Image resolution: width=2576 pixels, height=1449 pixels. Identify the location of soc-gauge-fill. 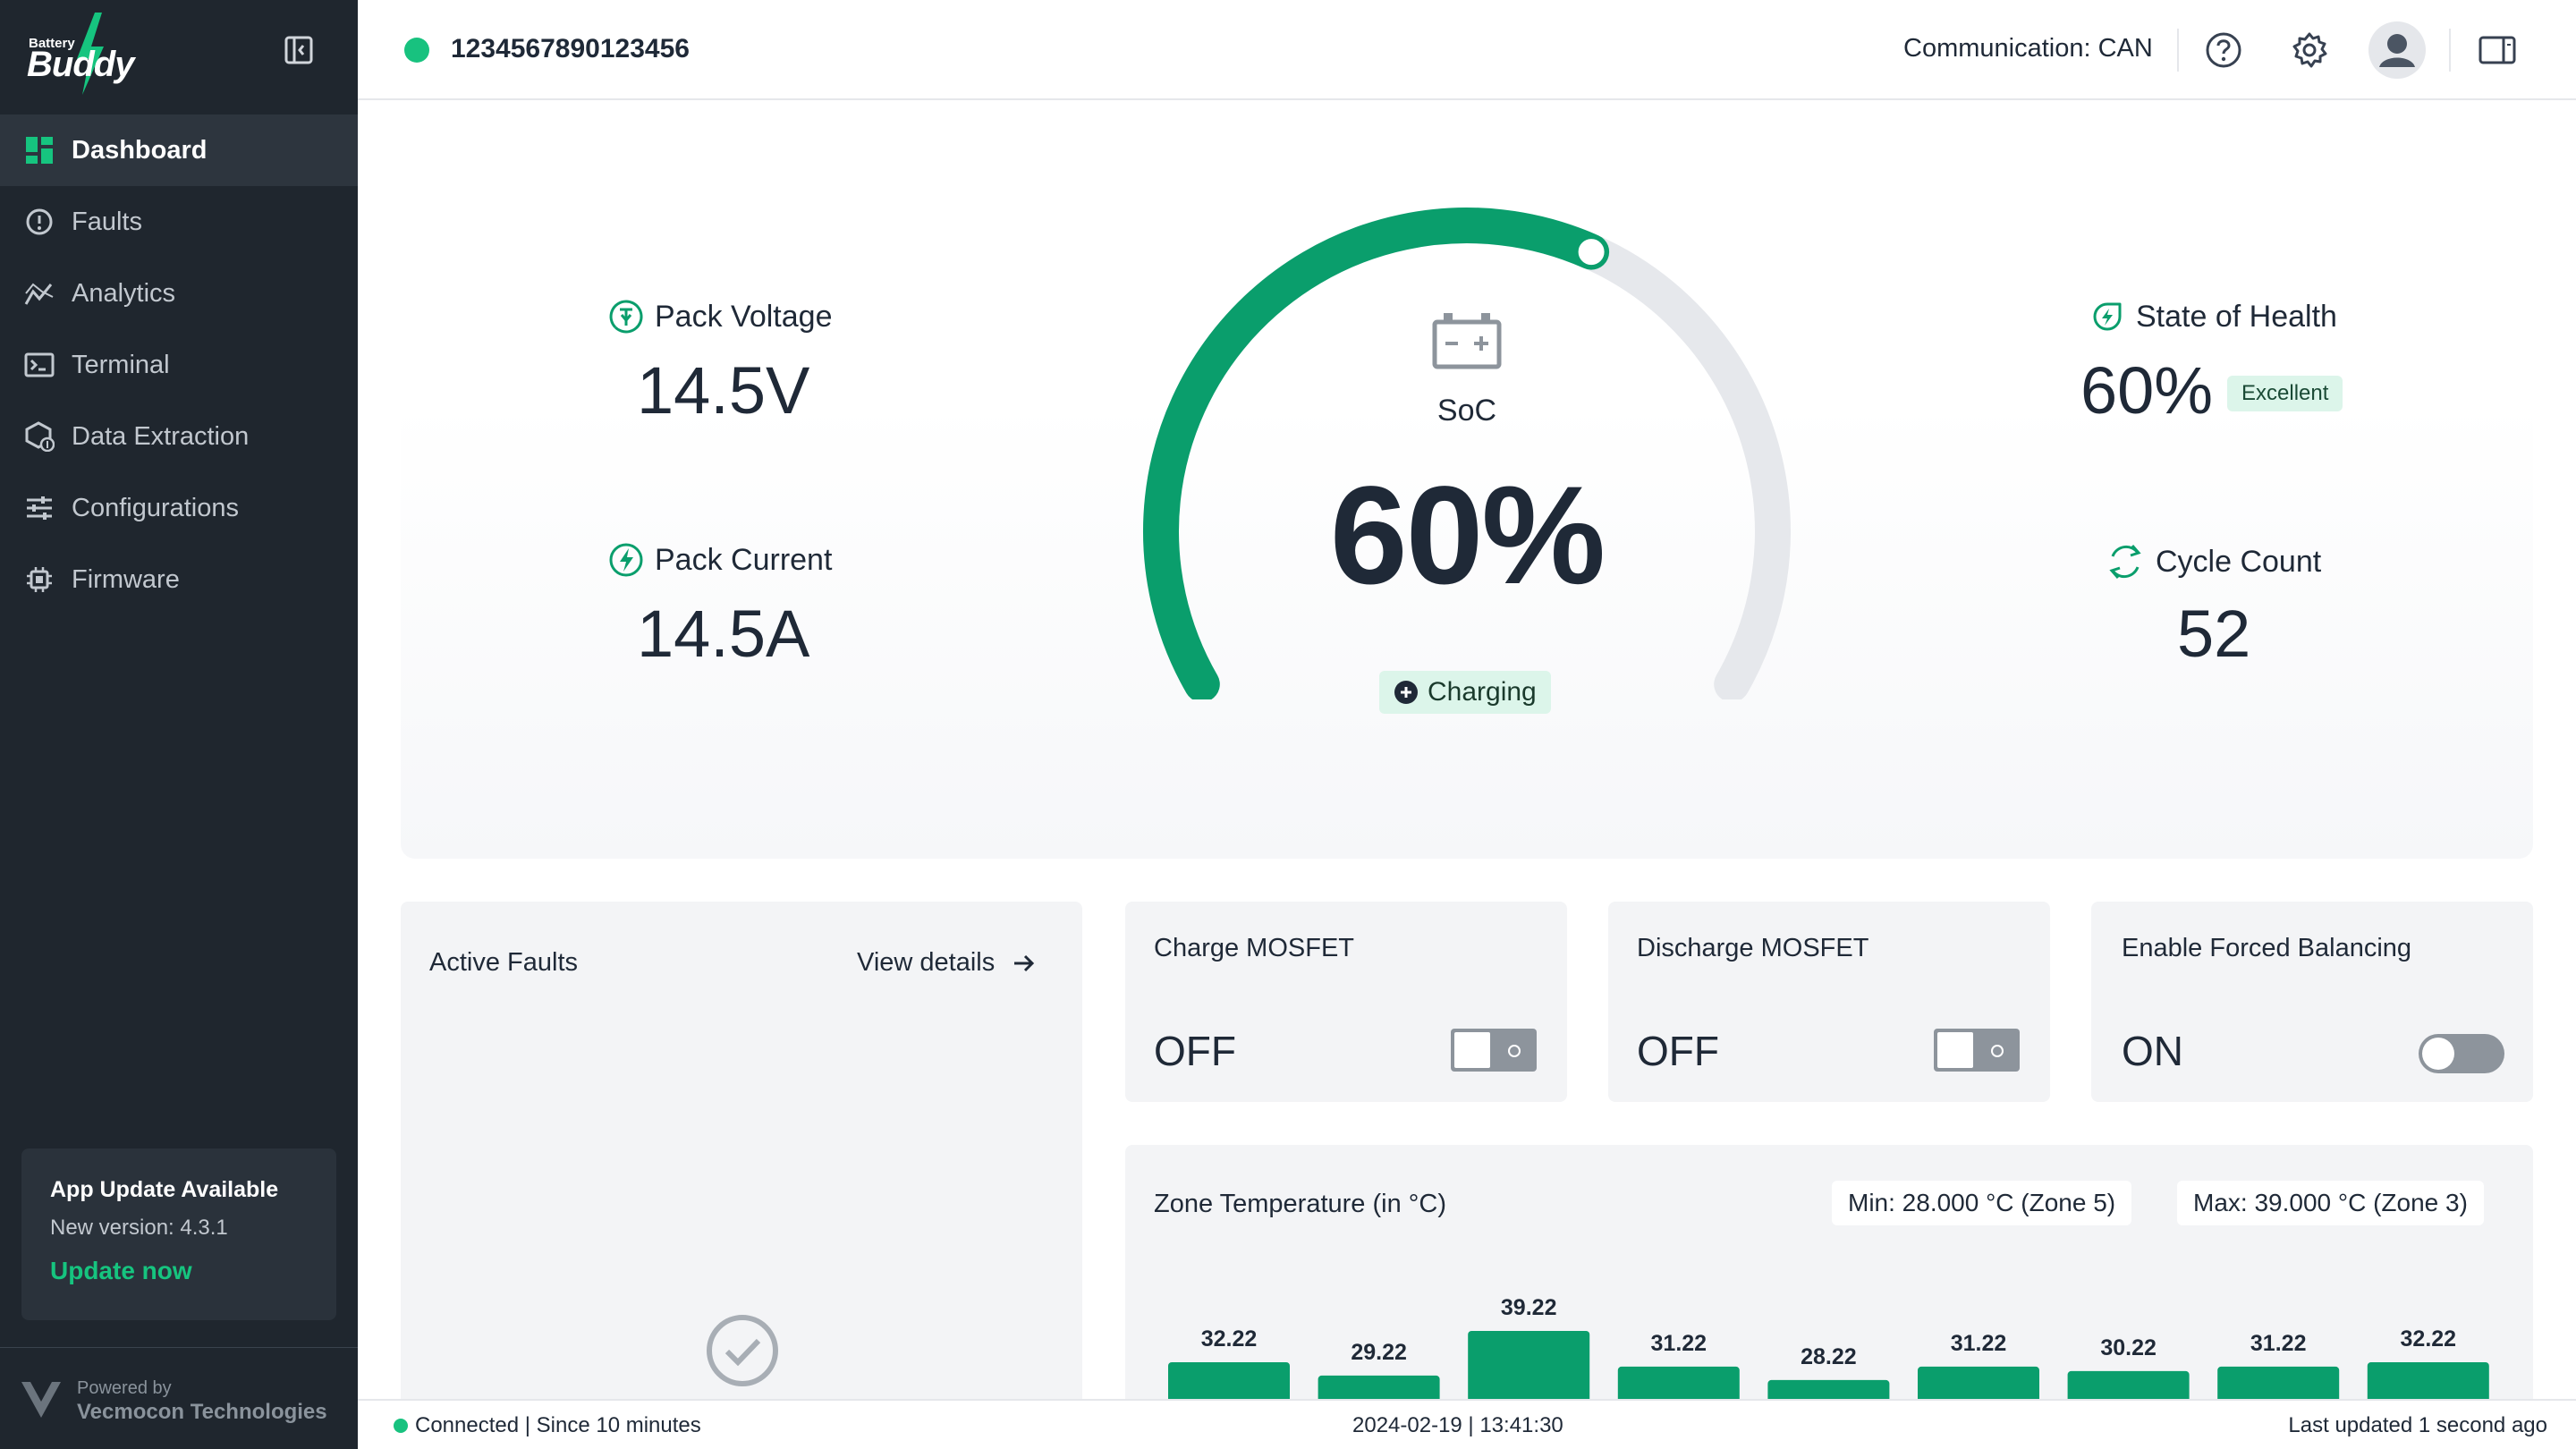
(1376, 453).